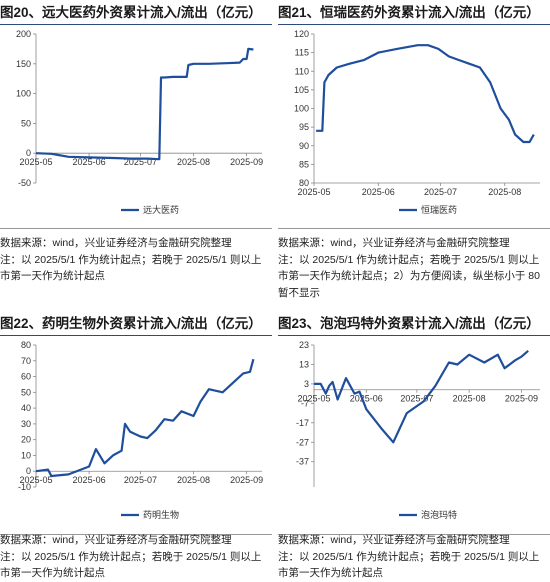 This screenshot has height=582, width=550. I want to click on y-tick-label: 20, so click(26, 440).